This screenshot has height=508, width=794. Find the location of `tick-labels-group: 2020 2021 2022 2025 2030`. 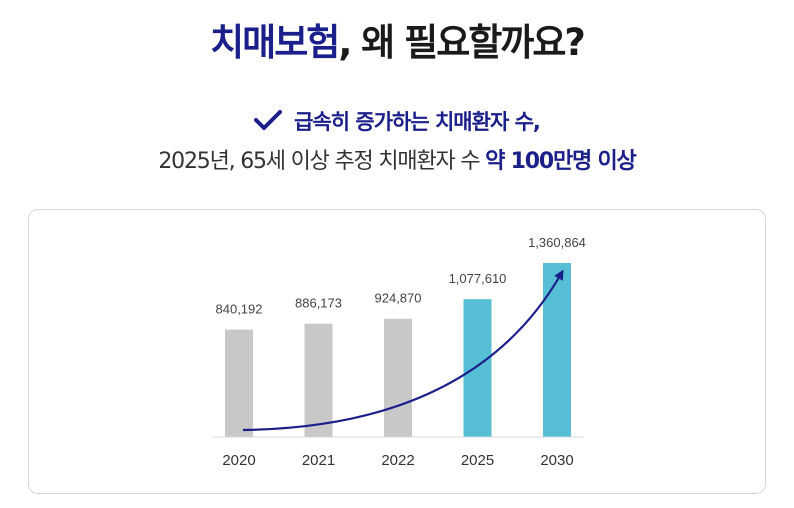

tick-labels-group: 2020 2021 2022 2025 2030 is located at coordinates (397, 460).